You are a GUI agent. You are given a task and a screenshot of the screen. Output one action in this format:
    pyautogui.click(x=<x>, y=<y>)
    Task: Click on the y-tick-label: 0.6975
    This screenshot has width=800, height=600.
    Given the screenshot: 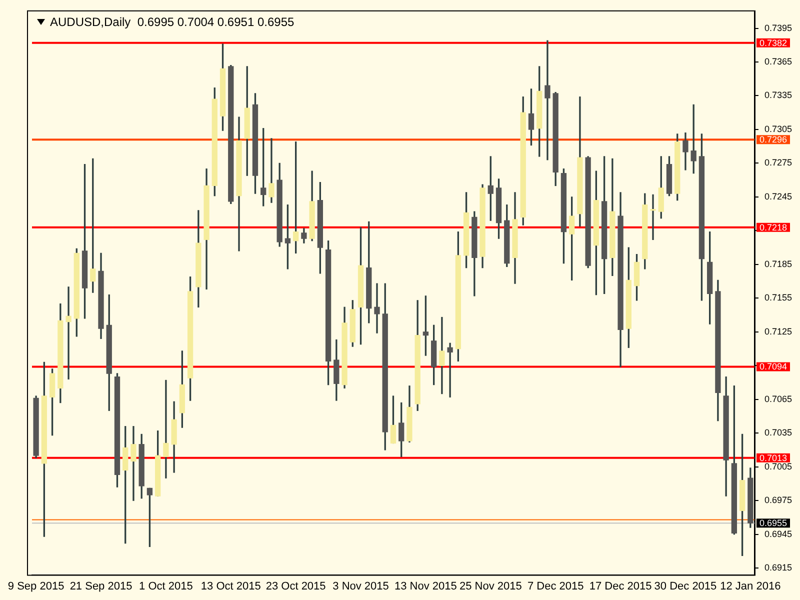 What is the action you would take?
    pyautogui.click(x=778, y=500)
    